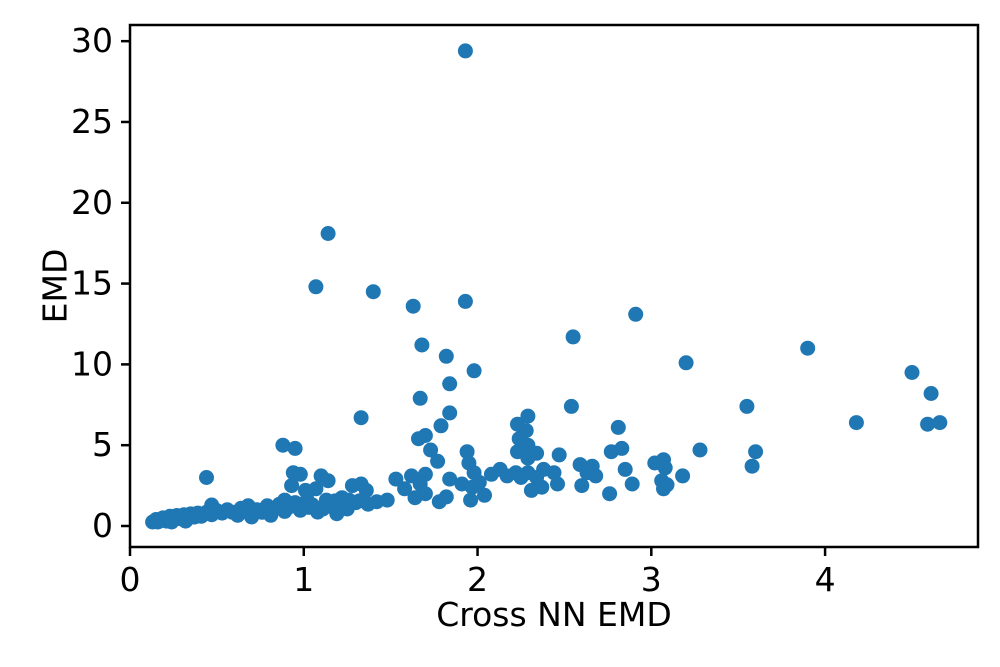 This screenshot has height=667, width=1000. I want to click on x-axis-label: Cross NN EMD, so click(500, 614).